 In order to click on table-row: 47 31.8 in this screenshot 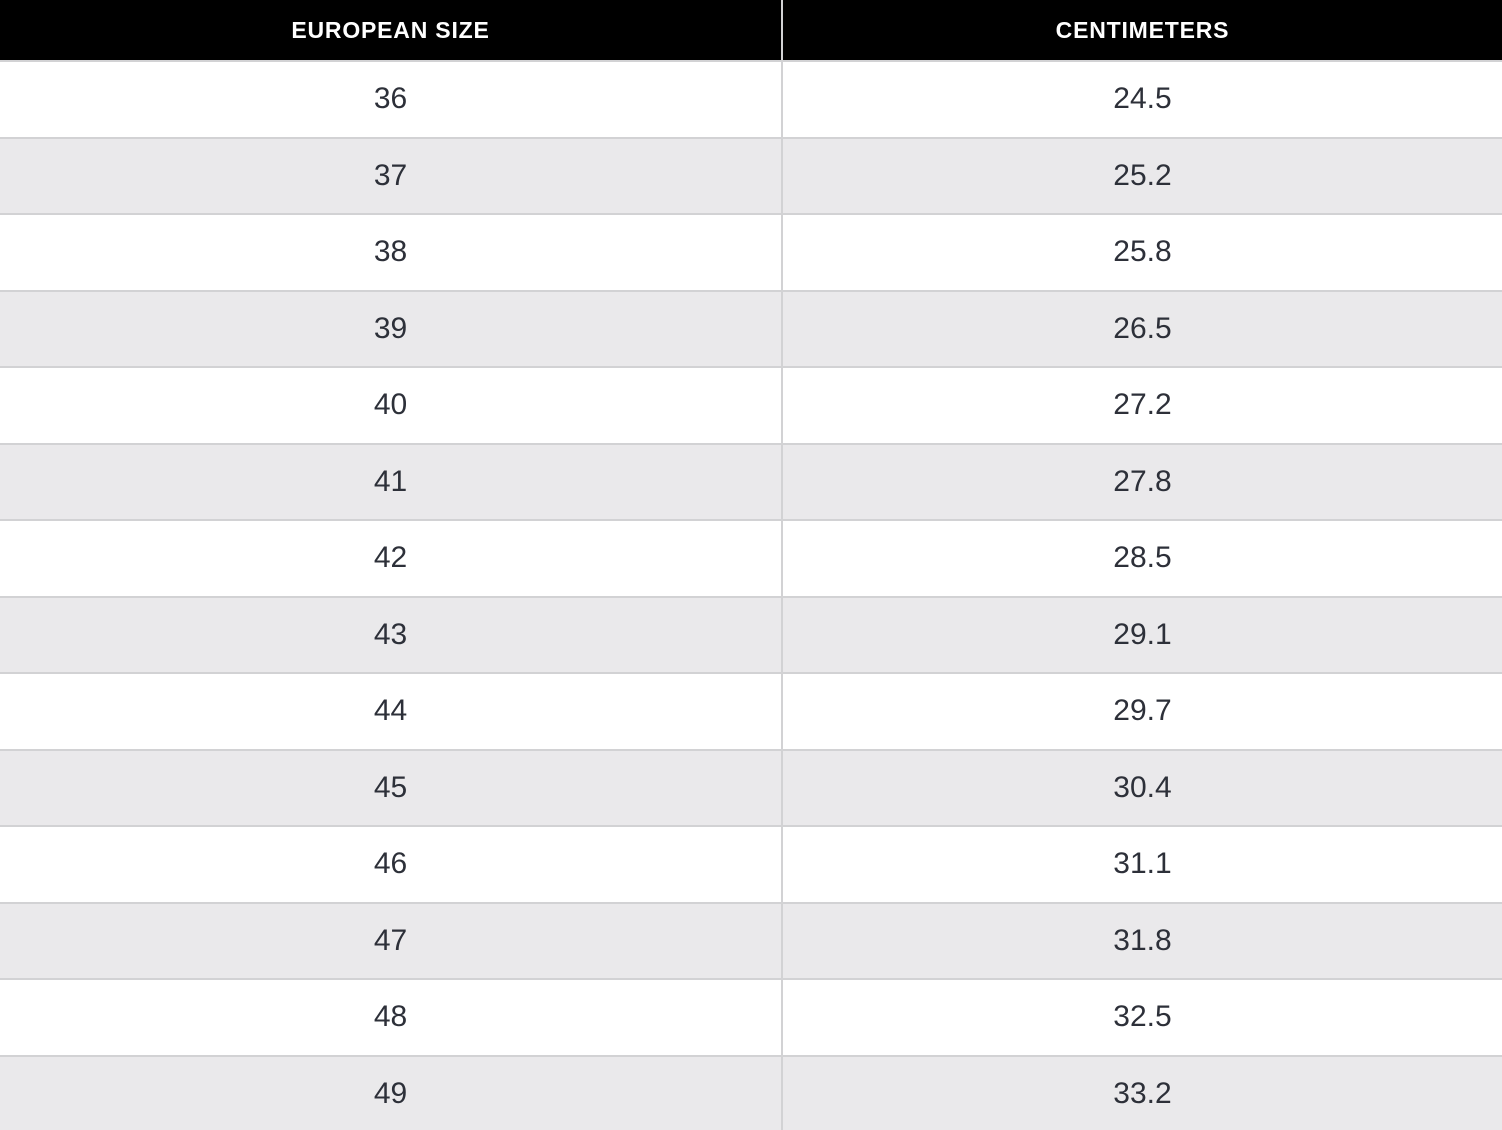, I will do `click(751, 940)`.